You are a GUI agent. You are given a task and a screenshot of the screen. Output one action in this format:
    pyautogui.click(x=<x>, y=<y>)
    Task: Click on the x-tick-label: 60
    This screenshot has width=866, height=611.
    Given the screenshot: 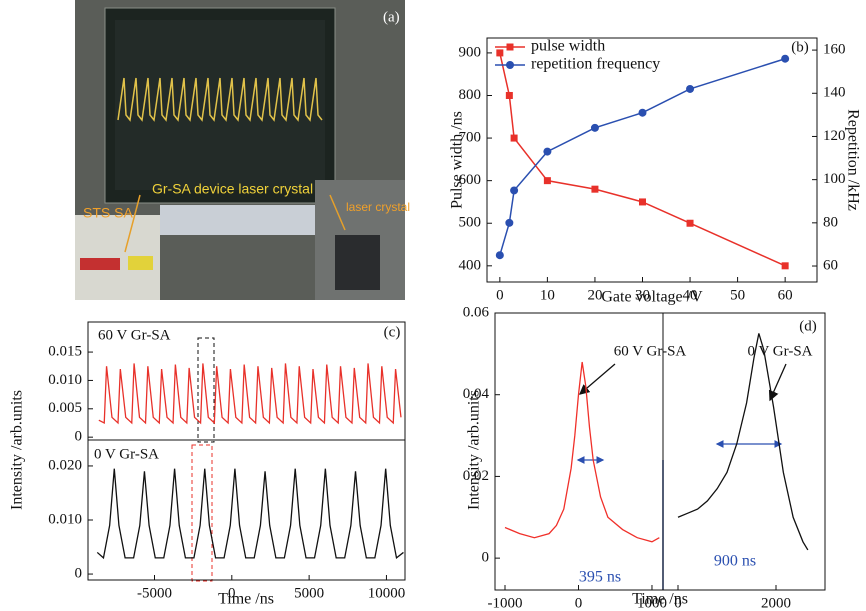 What is the action you would take?
    pyautogui.click(x=785, y=295)
    